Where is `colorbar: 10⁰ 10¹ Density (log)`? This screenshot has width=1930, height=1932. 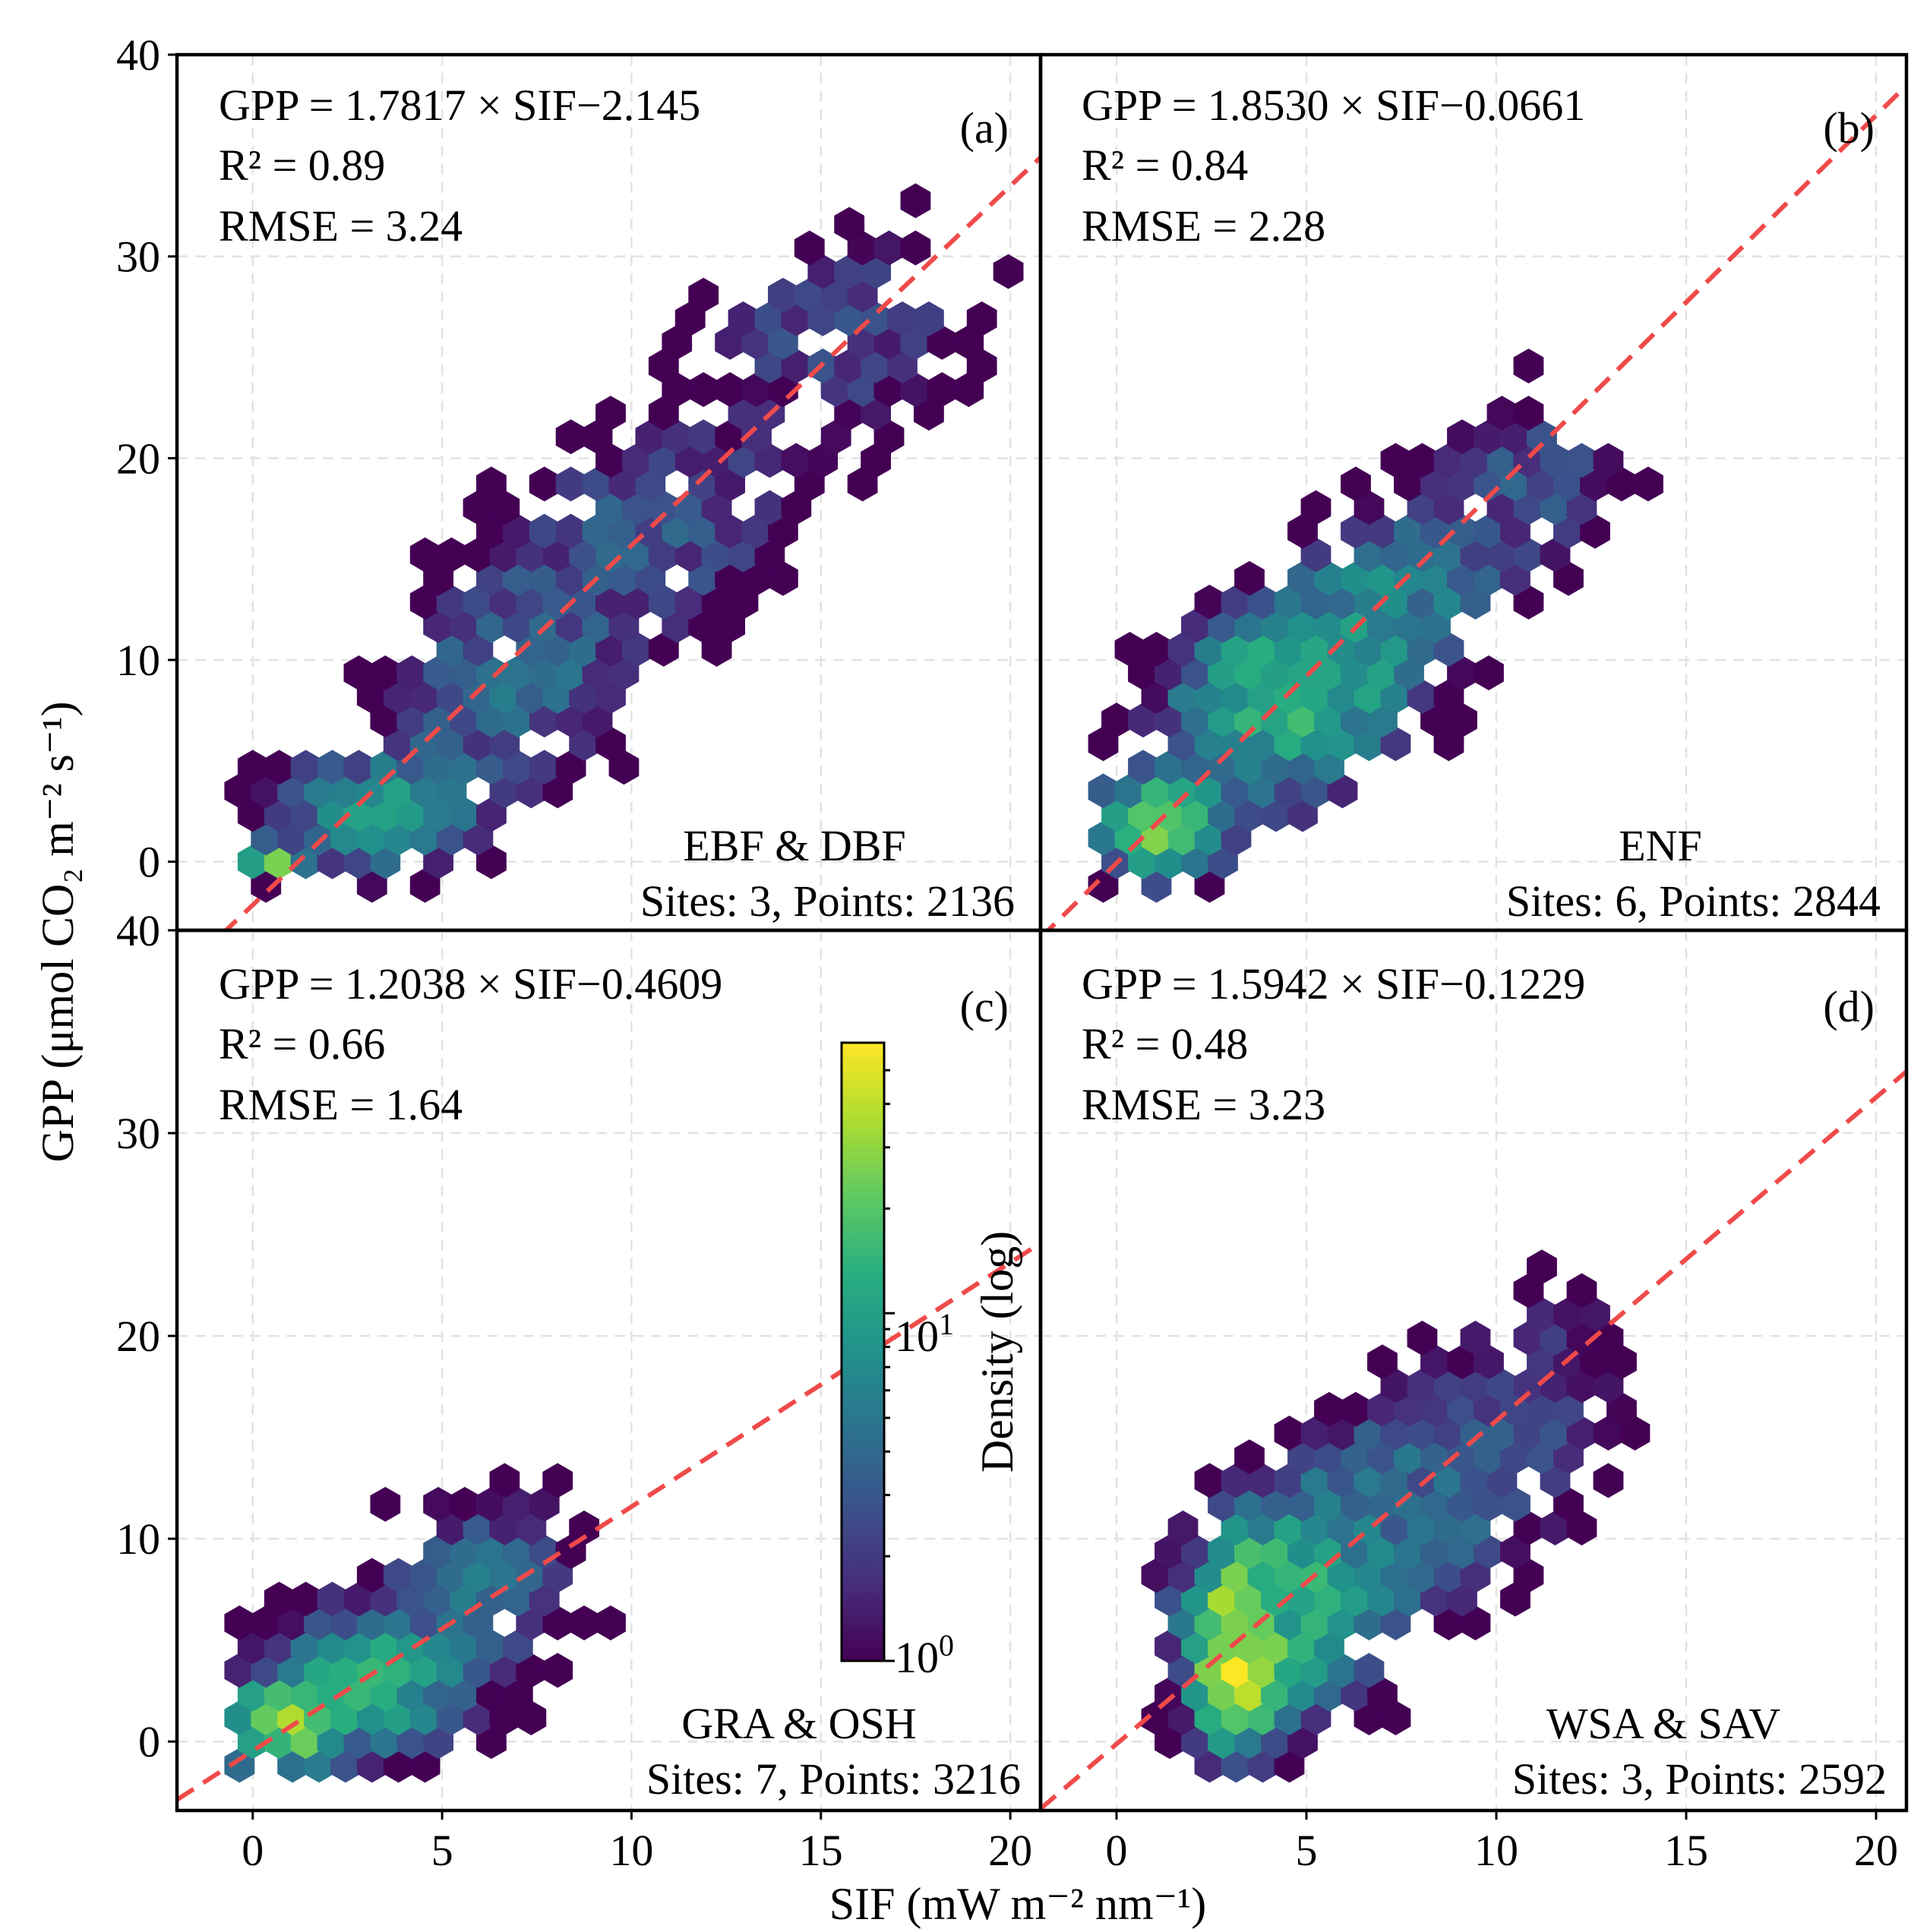
colorbar: 10⁰ 10¹ Density (log) is located at coordinates (931, 1361).